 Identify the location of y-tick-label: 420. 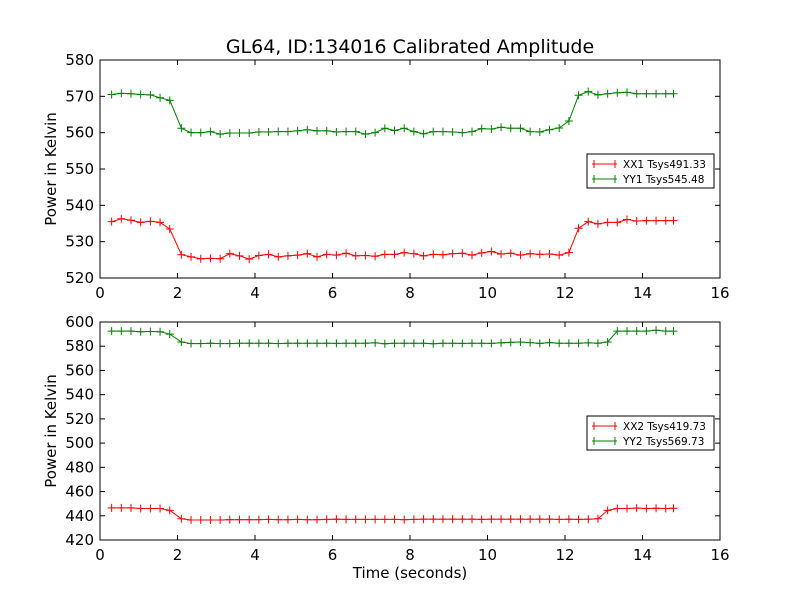
(79, 540).